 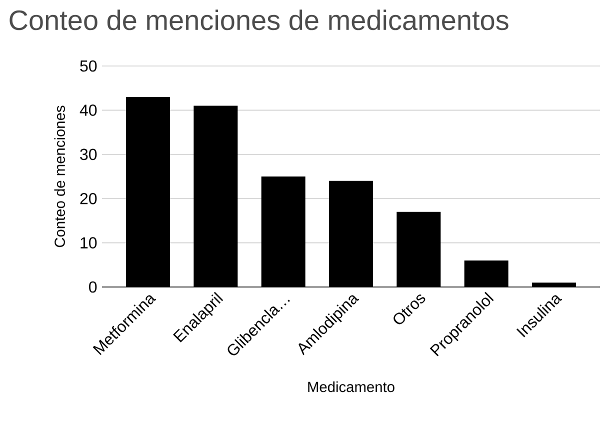 What do you see at coordinates (88, 198) in the screenshot?
I see `y-tick-label: 20` at bounding box center [88, 198].